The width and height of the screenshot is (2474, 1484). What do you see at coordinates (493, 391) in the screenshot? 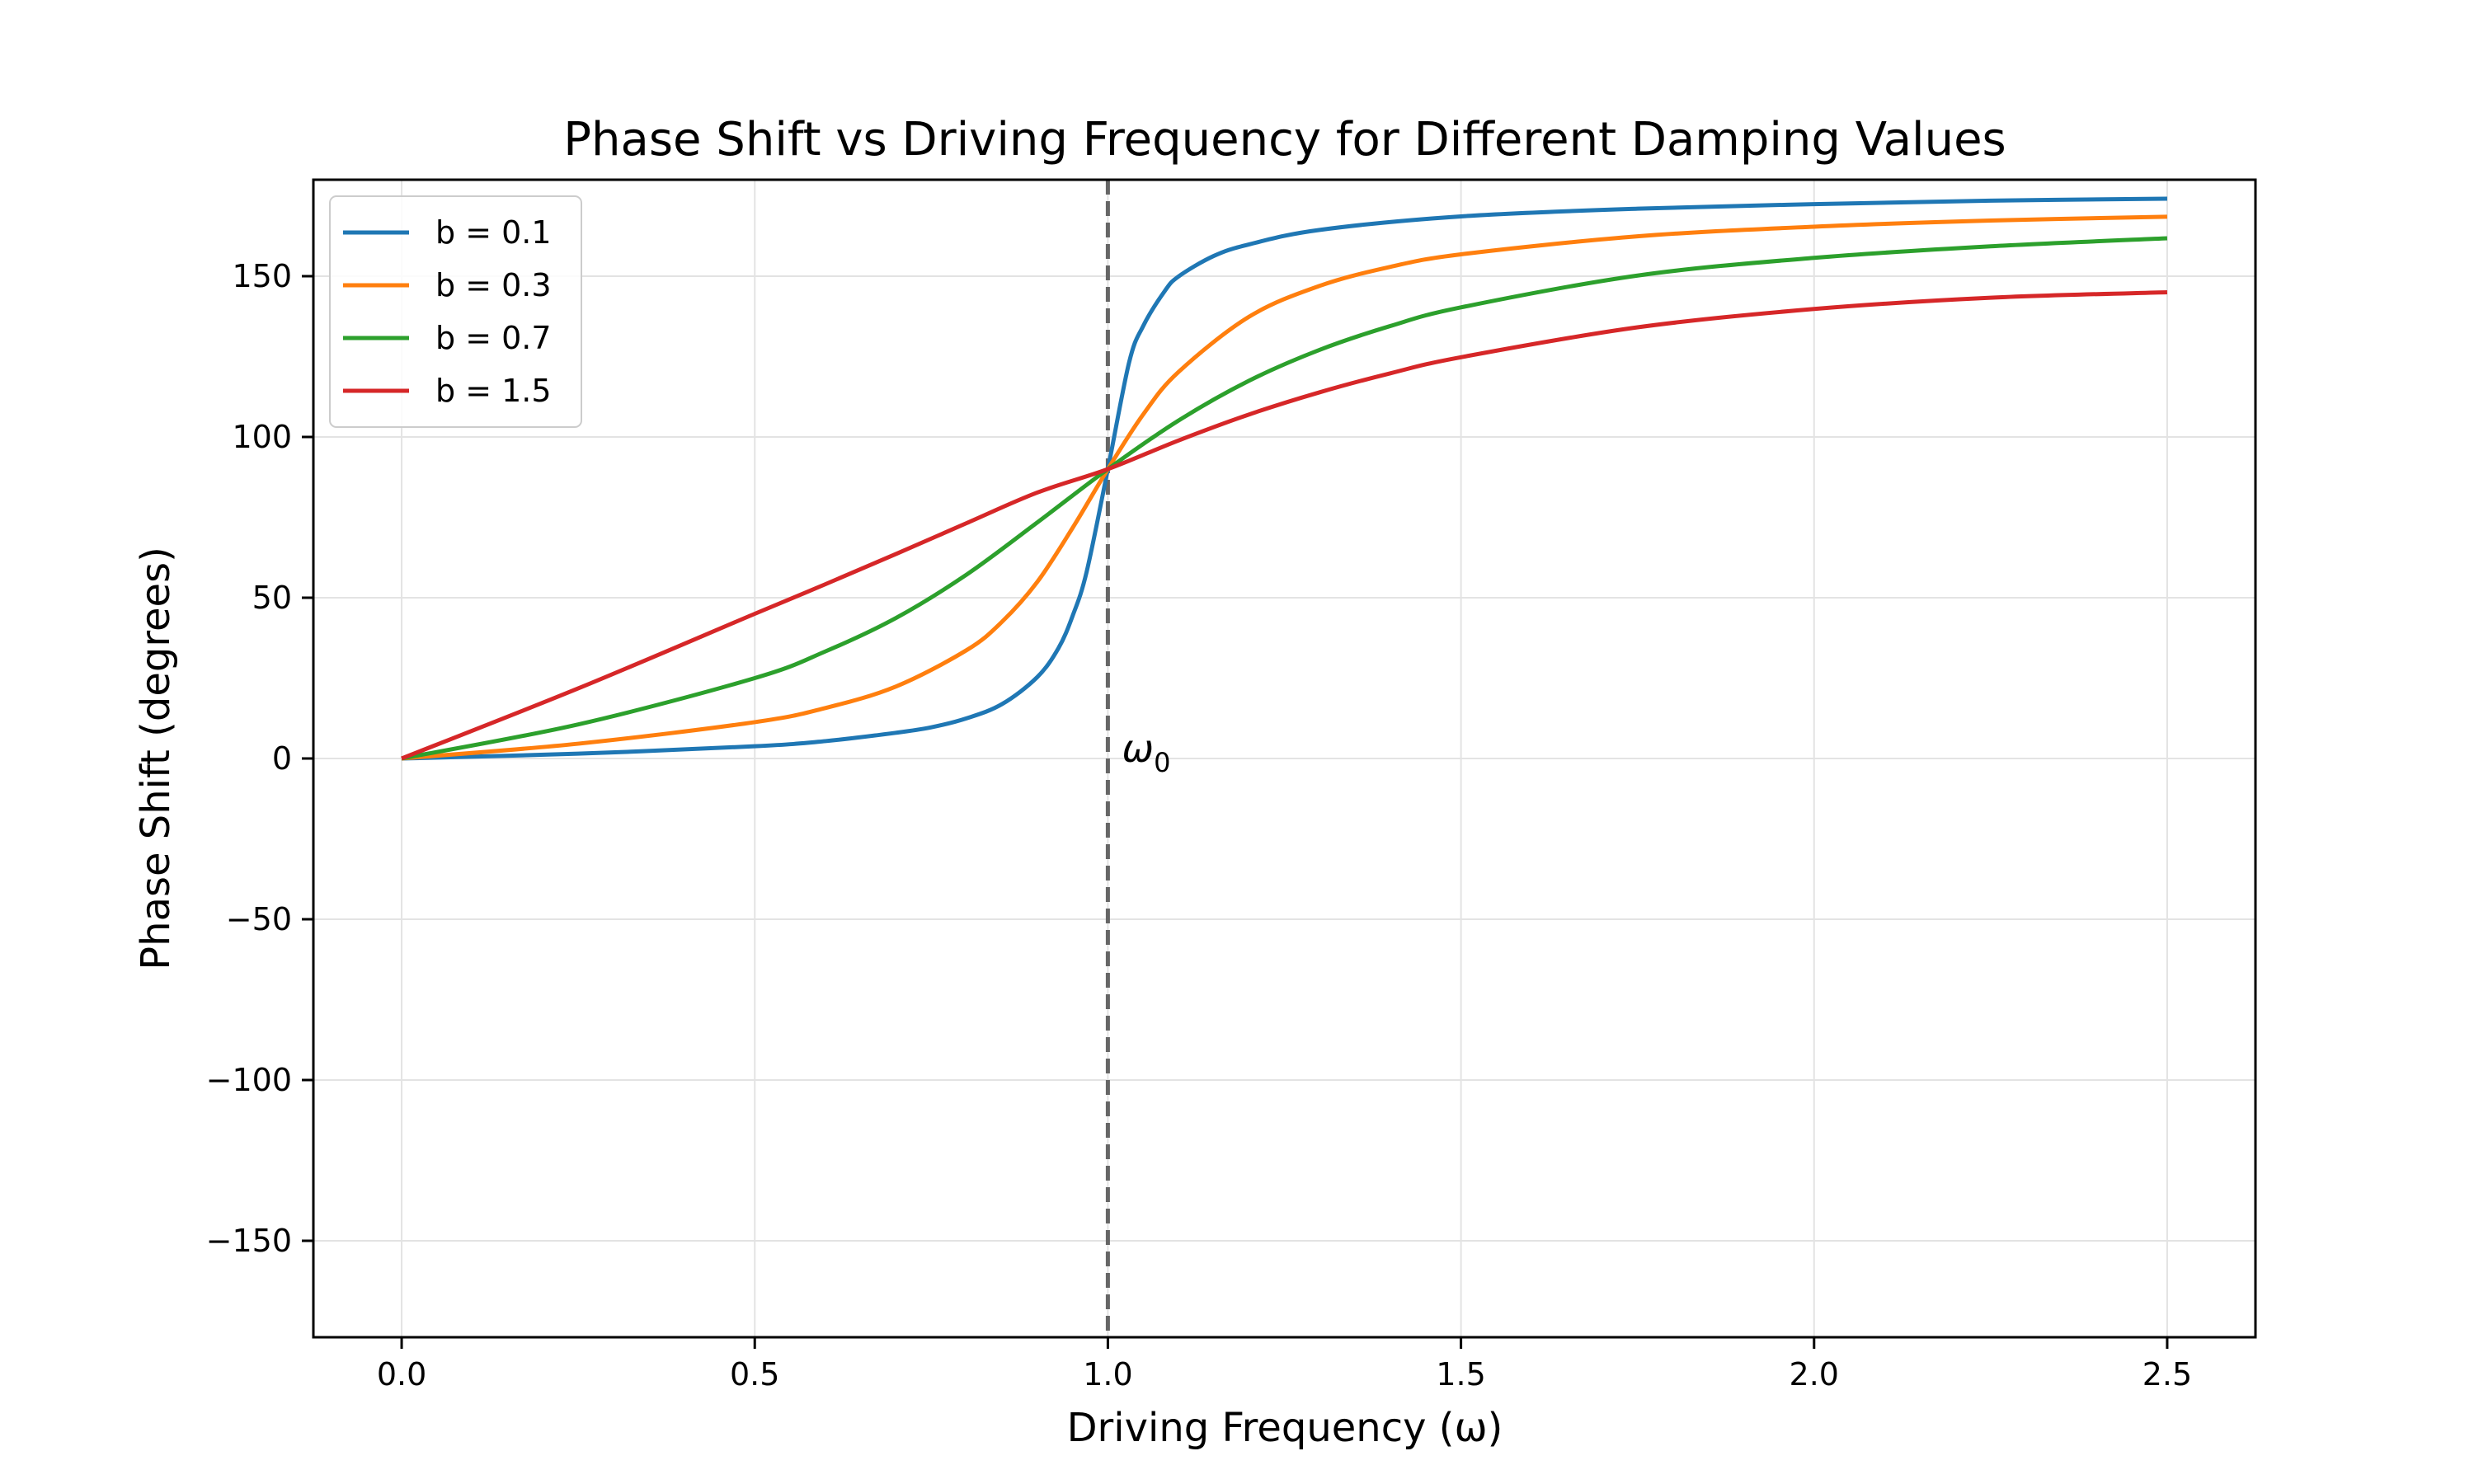
I see `legend-label: b = 1.5` at bounding box center [493, 391].